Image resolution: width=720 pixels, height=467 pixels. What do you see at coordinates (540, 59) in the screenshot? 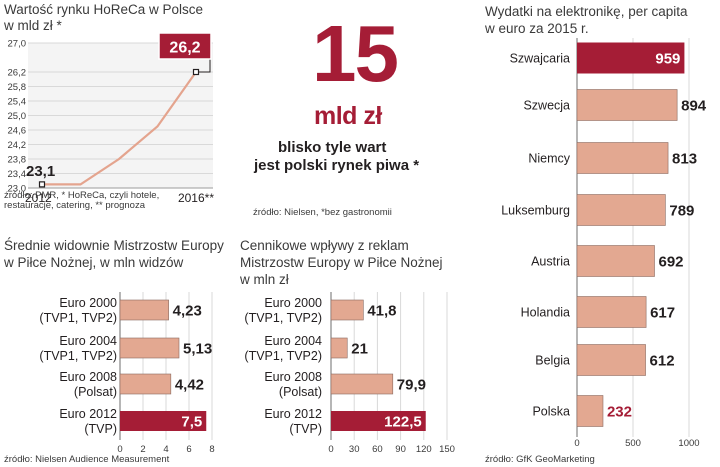
I see `electronics-category-label: Szwajcaria` at bounding box center [540, 59].